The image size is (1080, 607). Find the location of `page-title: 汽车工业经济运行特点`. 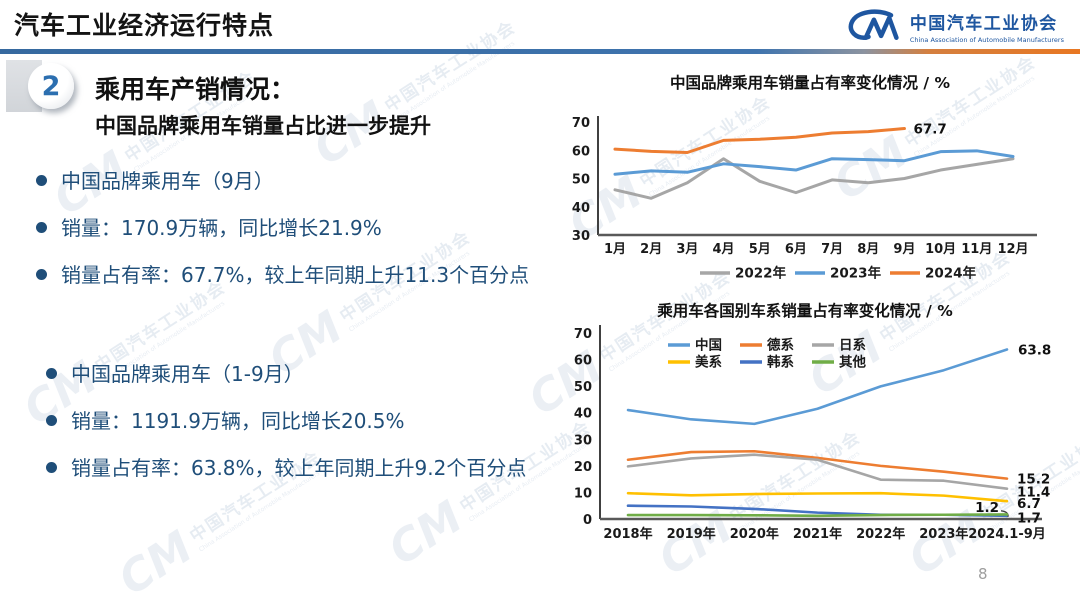

page-title: 汽车工业经济运行特点 is located at coordinates (144, 25).